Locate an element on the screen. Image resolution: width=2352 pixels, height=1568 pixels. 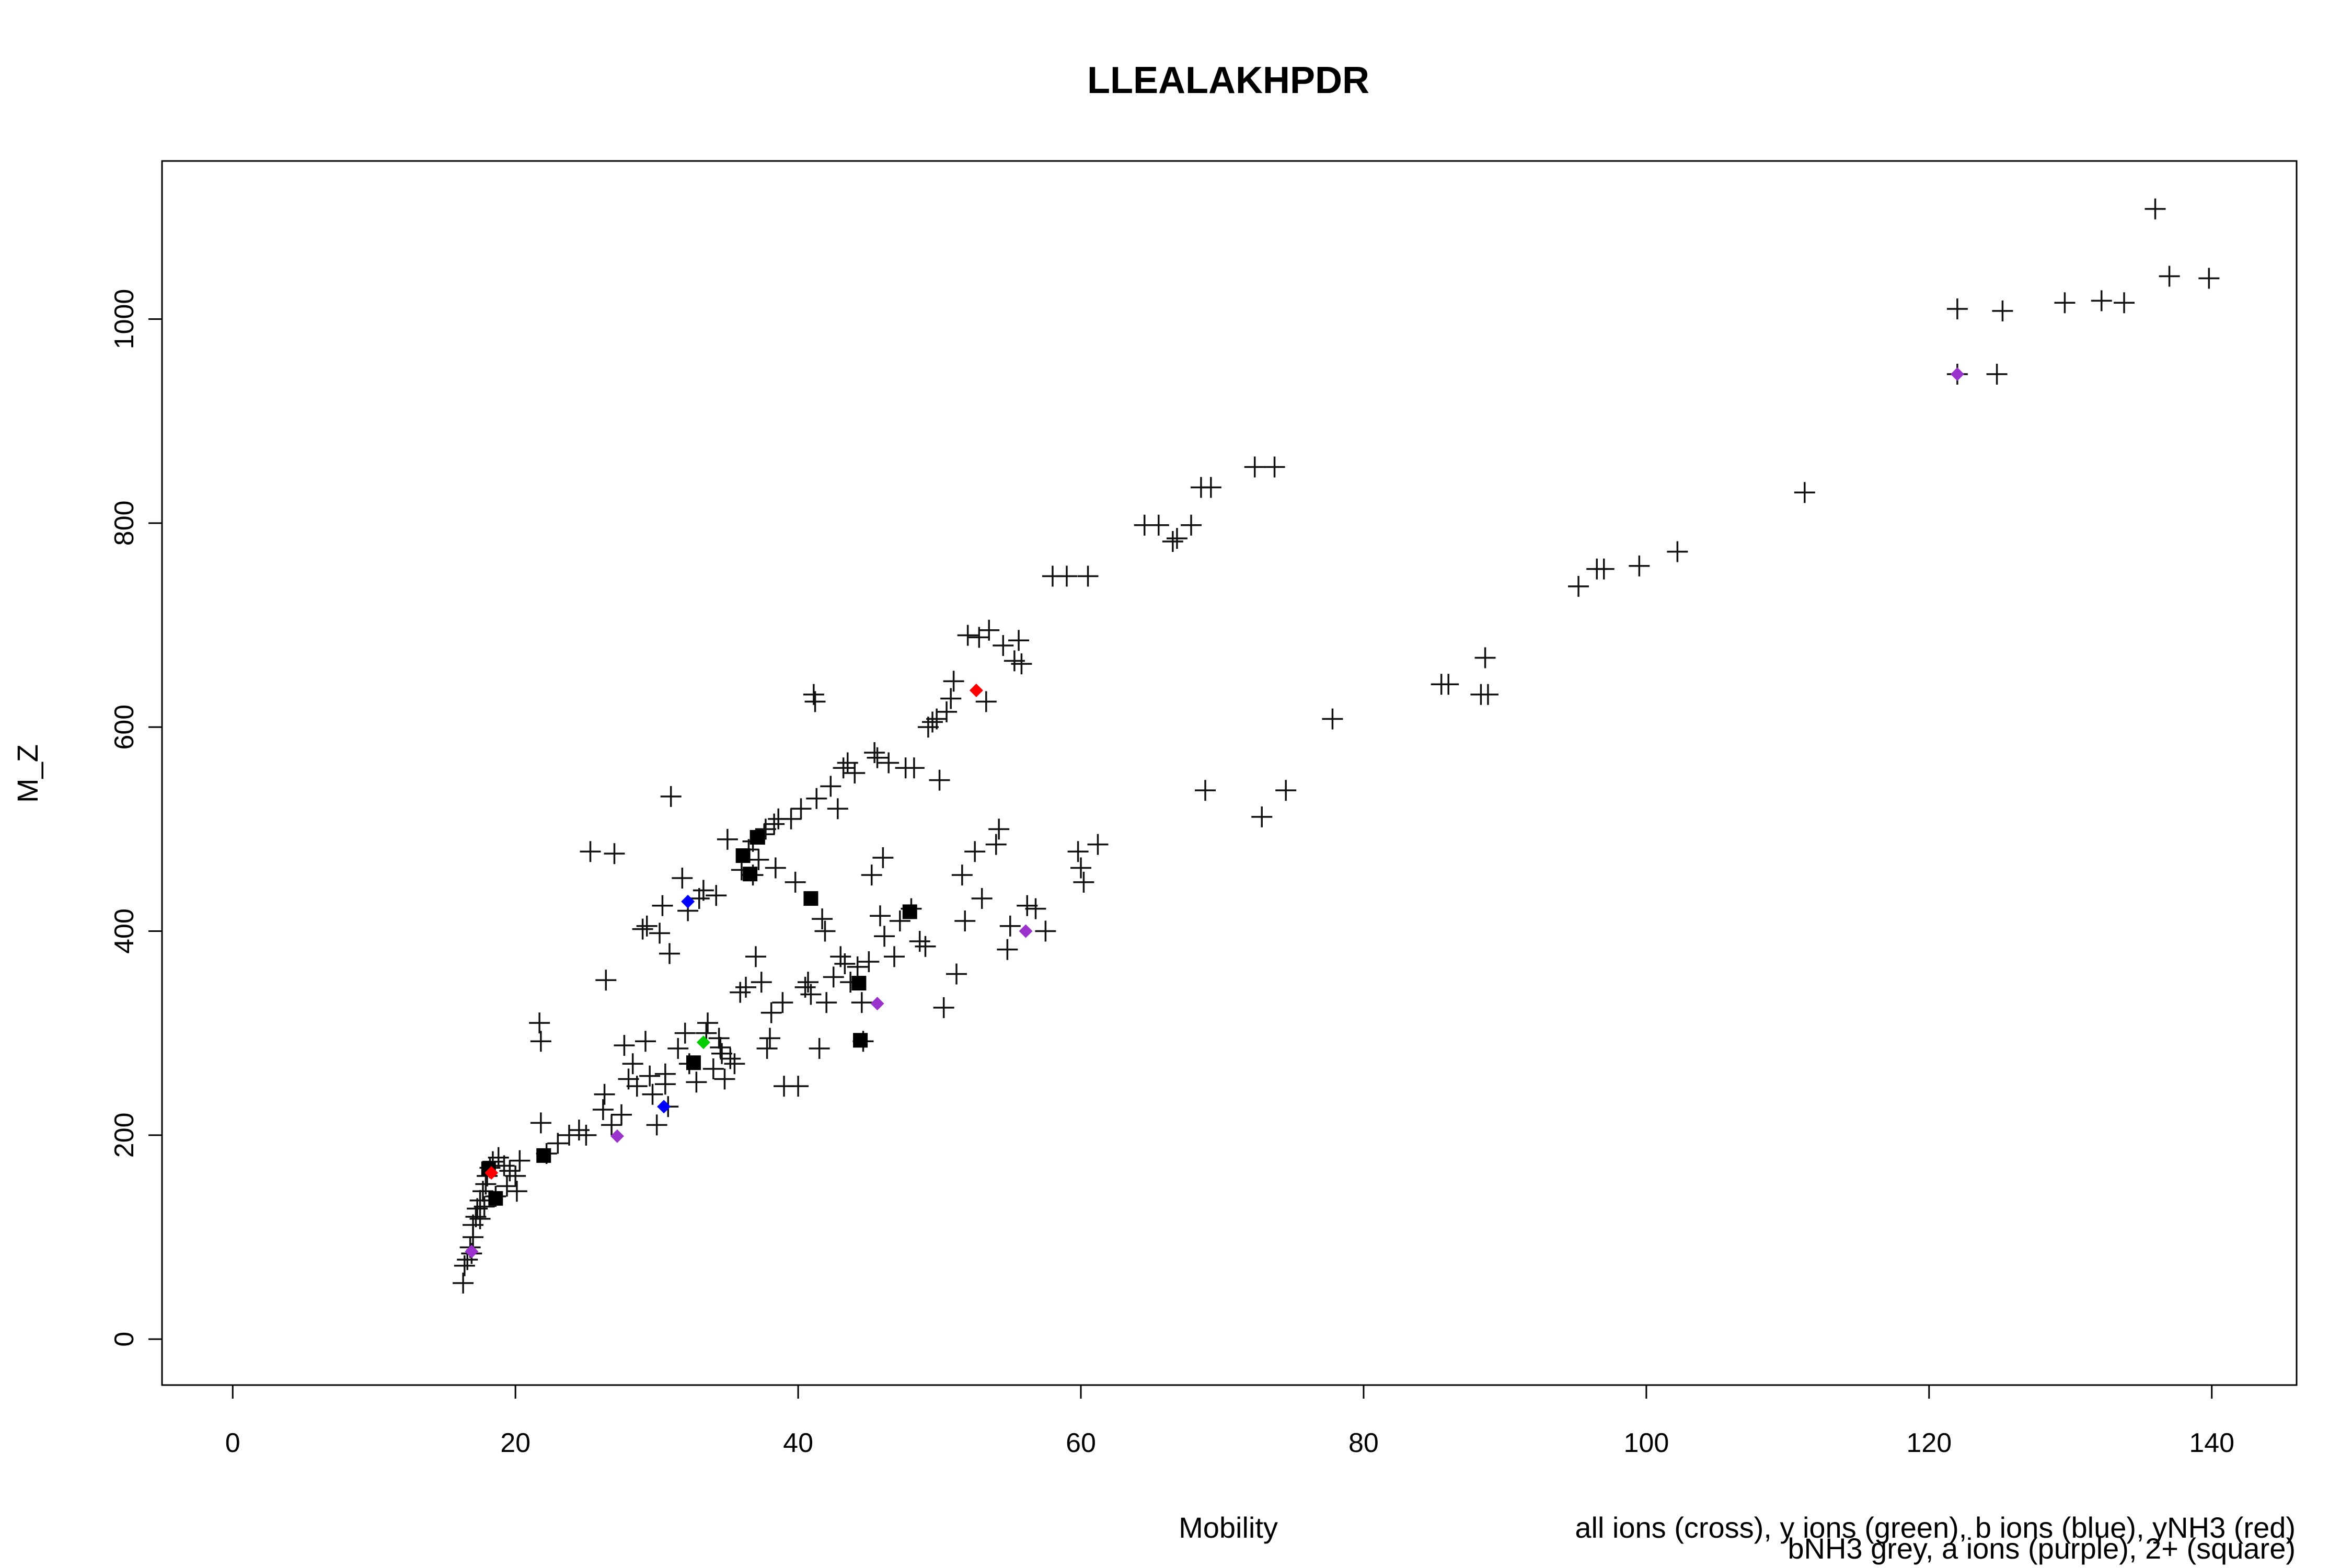
x-tick-label: 100 is located at coordinates (1646, 1443).